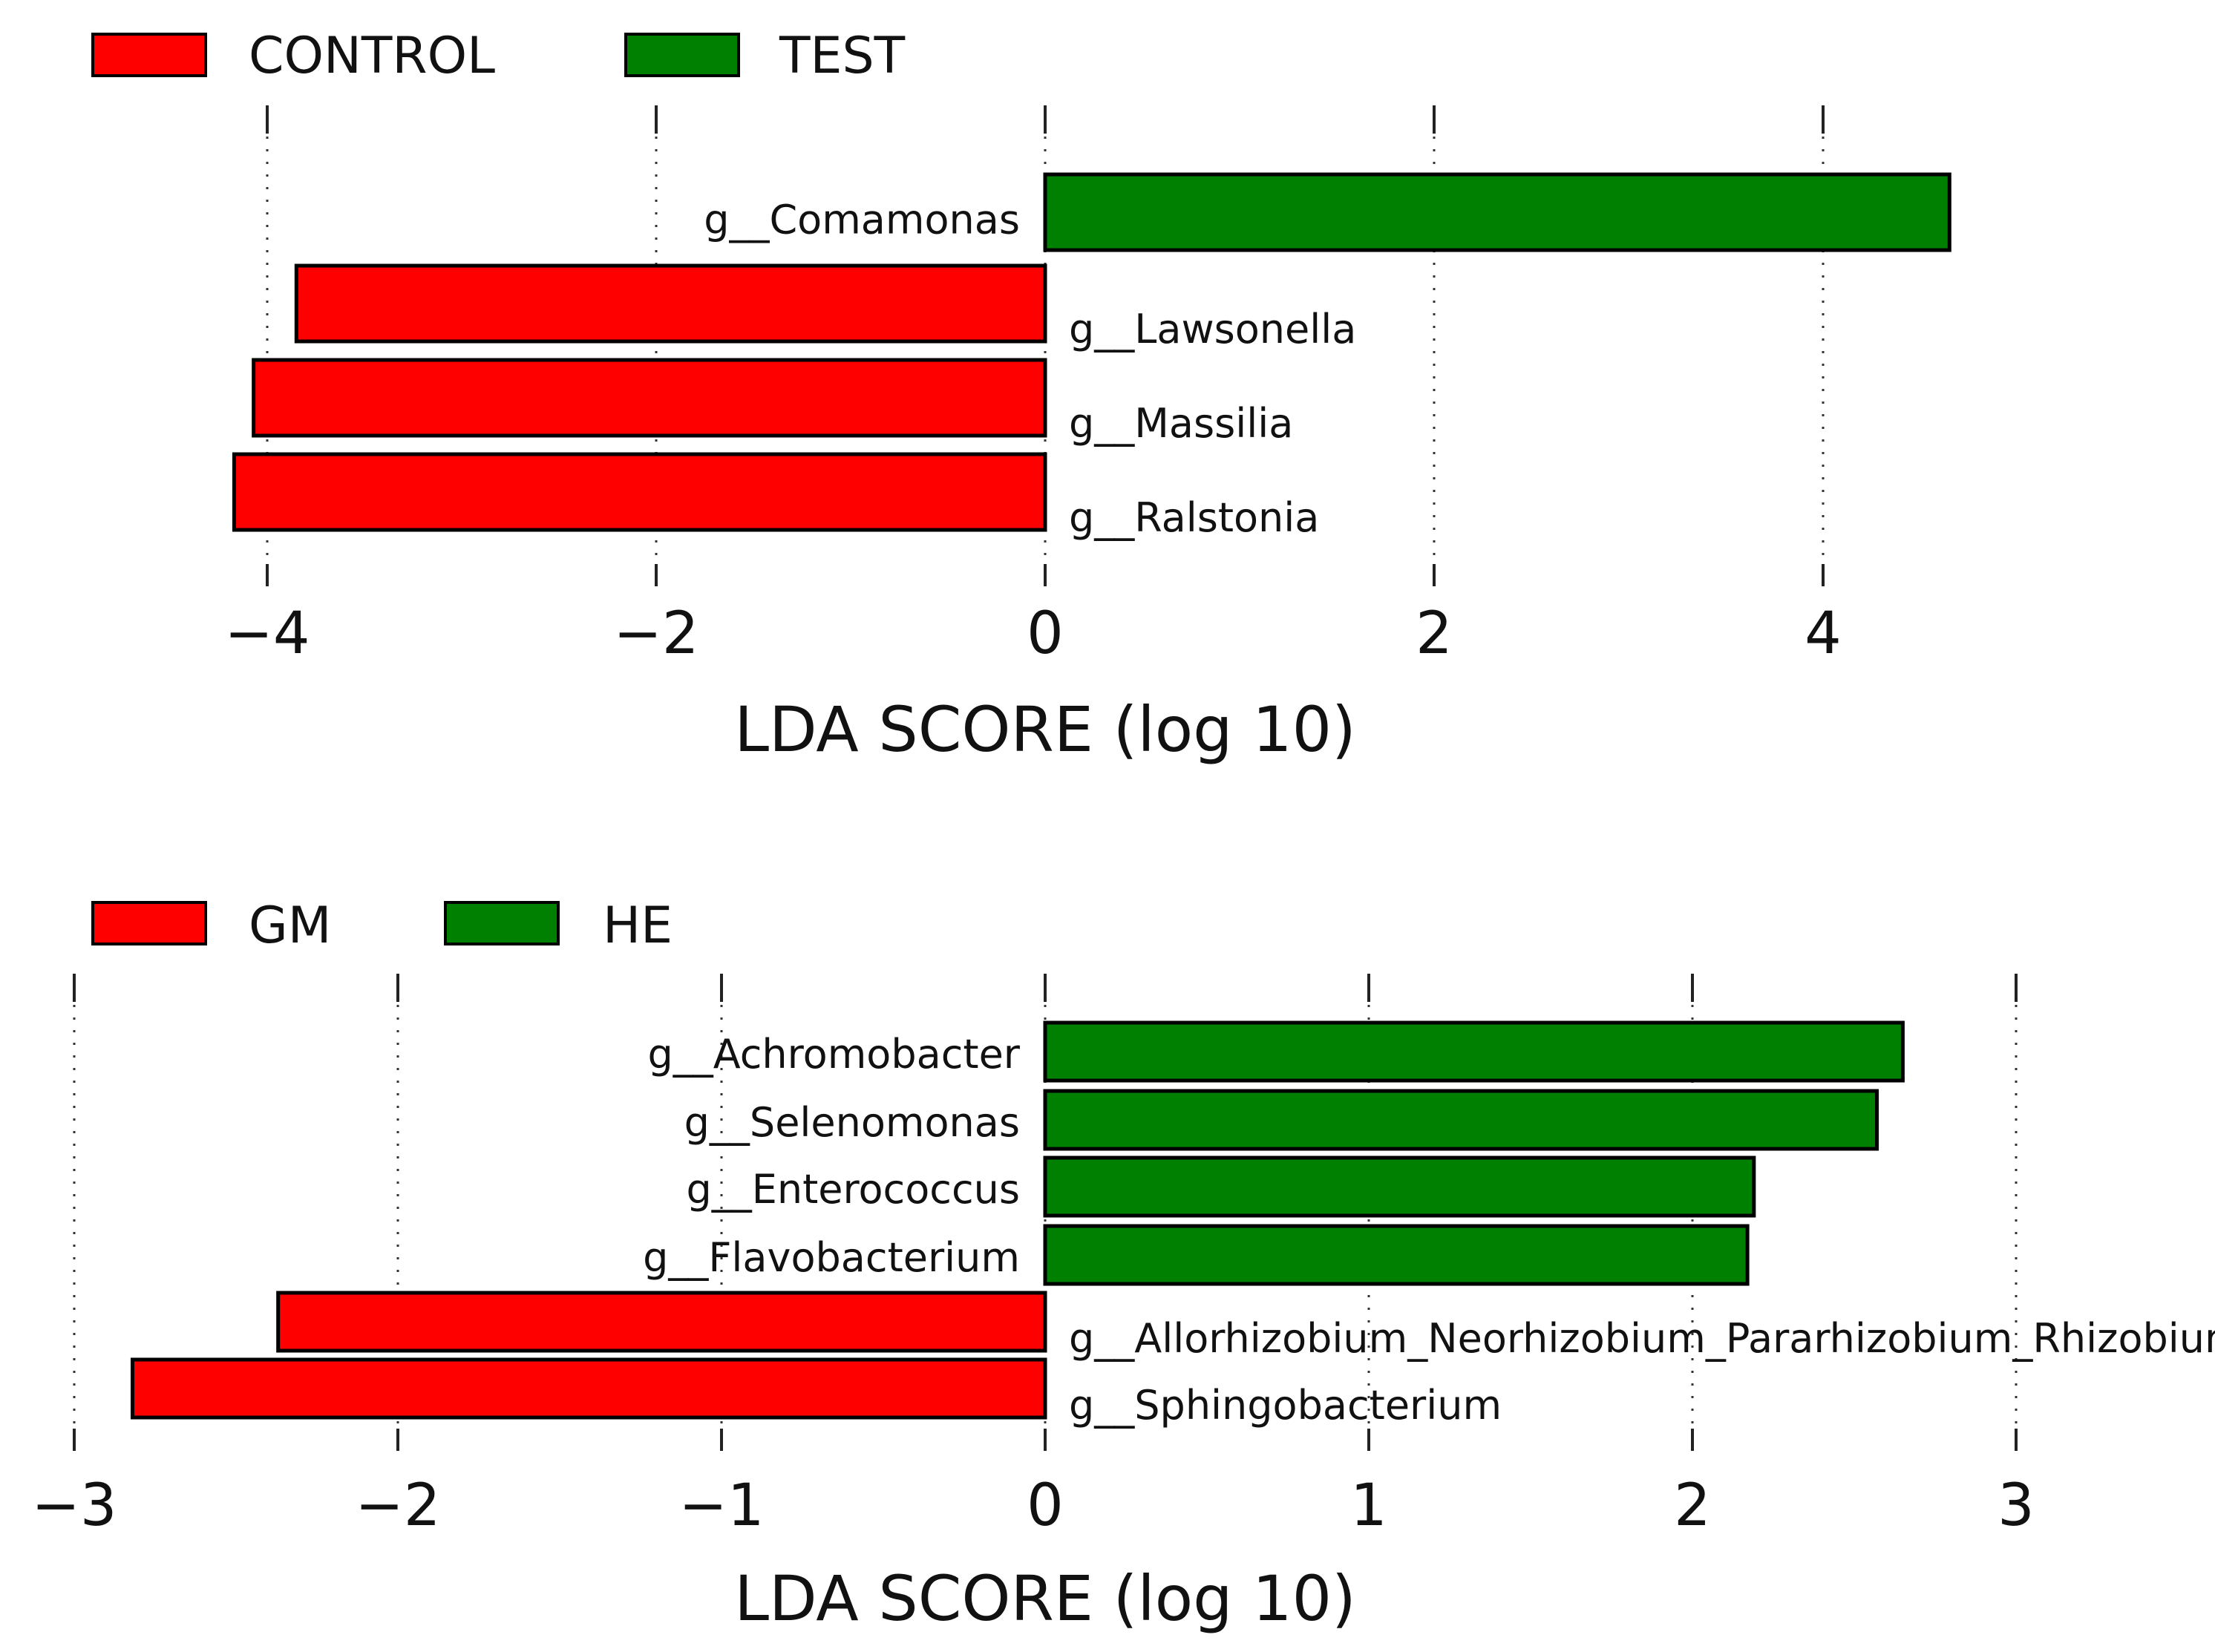 The width and height of the screenshot is (2215, 1652). I want to click on bar-label: g__Lawsonella, so click(1213, 329).